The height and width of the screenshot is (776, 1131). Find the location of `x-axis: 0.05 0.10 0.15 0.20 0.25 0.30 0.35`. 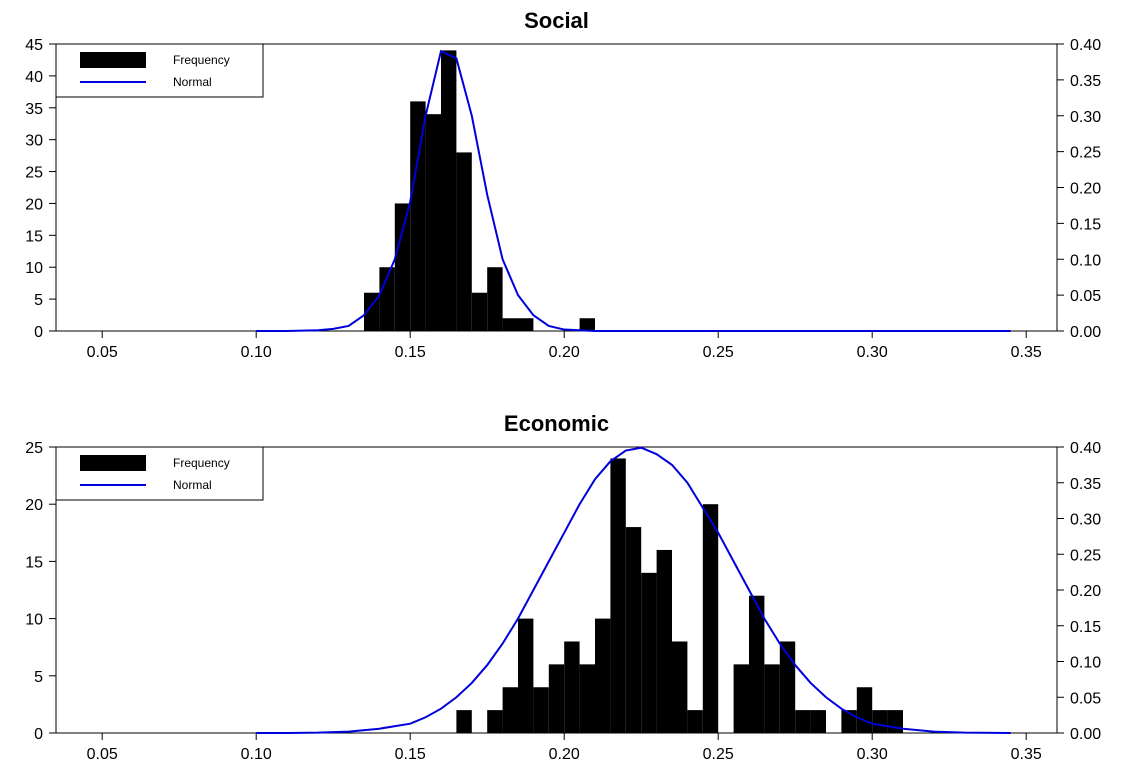

x-axis: 0.05 0.10 0.15 0.20 0.25 0.30 0.35 is located at coordinates (564, 346).